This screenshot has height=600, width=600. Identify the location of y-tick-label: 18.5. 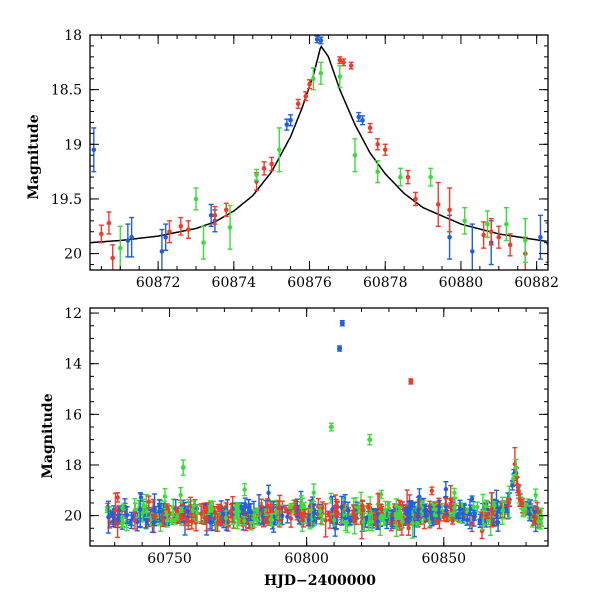
(66, 91).